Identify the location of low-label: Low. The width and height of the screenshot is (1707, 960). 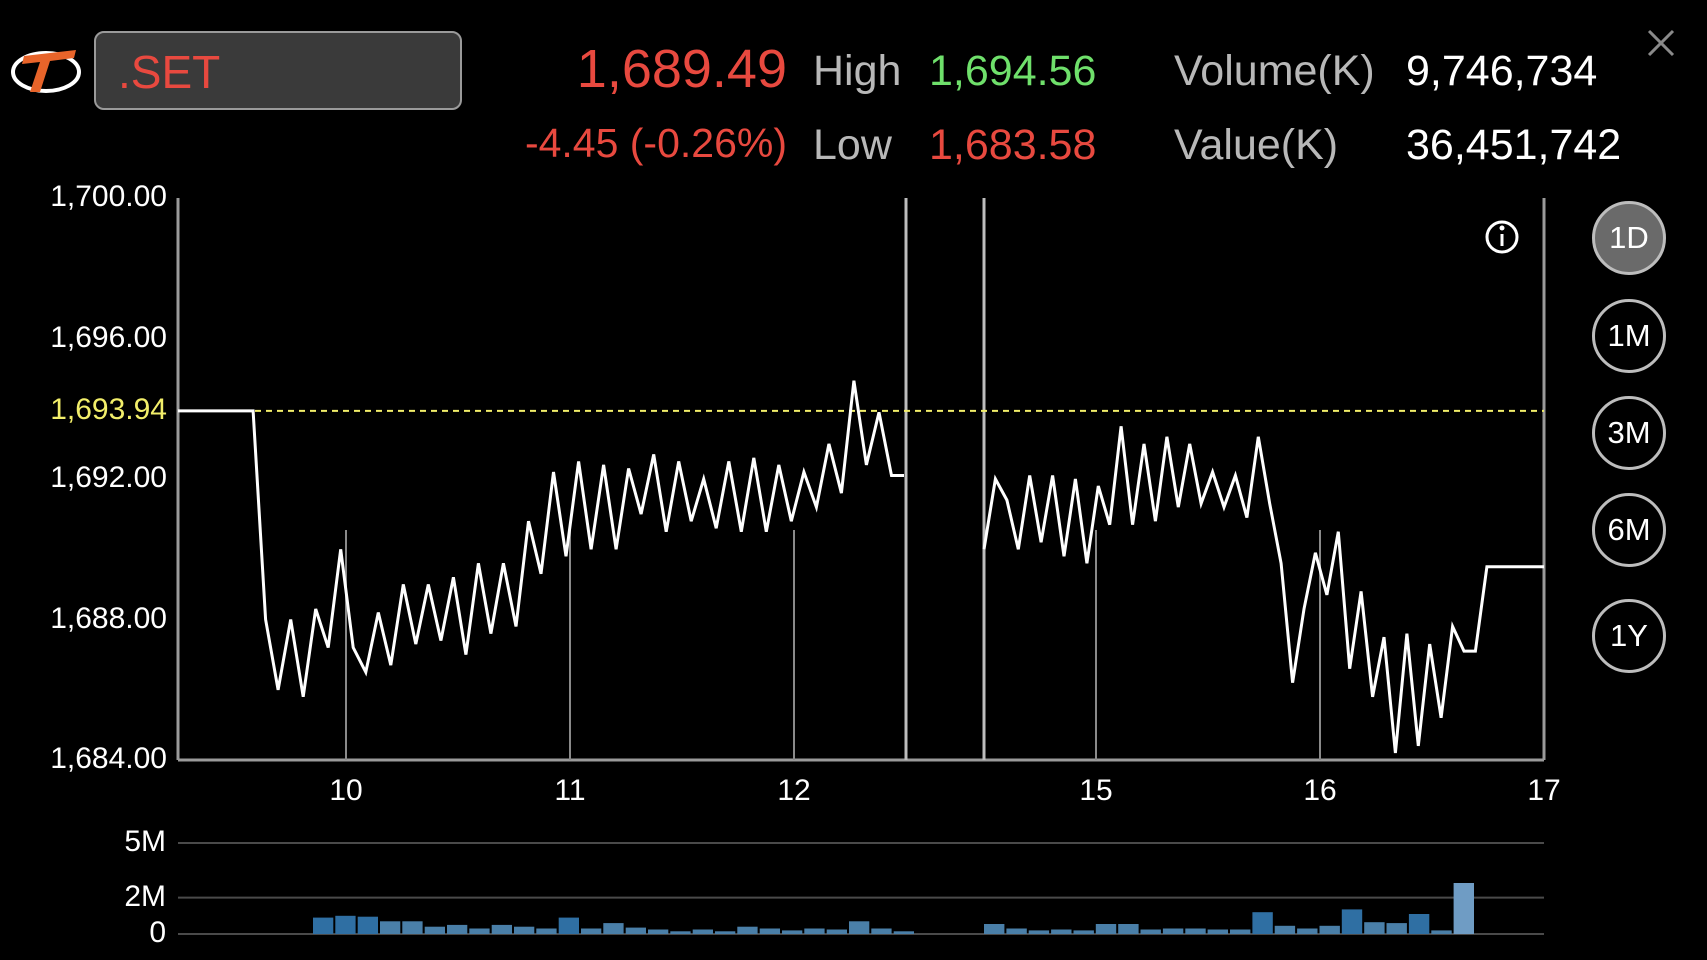
(852, 145).